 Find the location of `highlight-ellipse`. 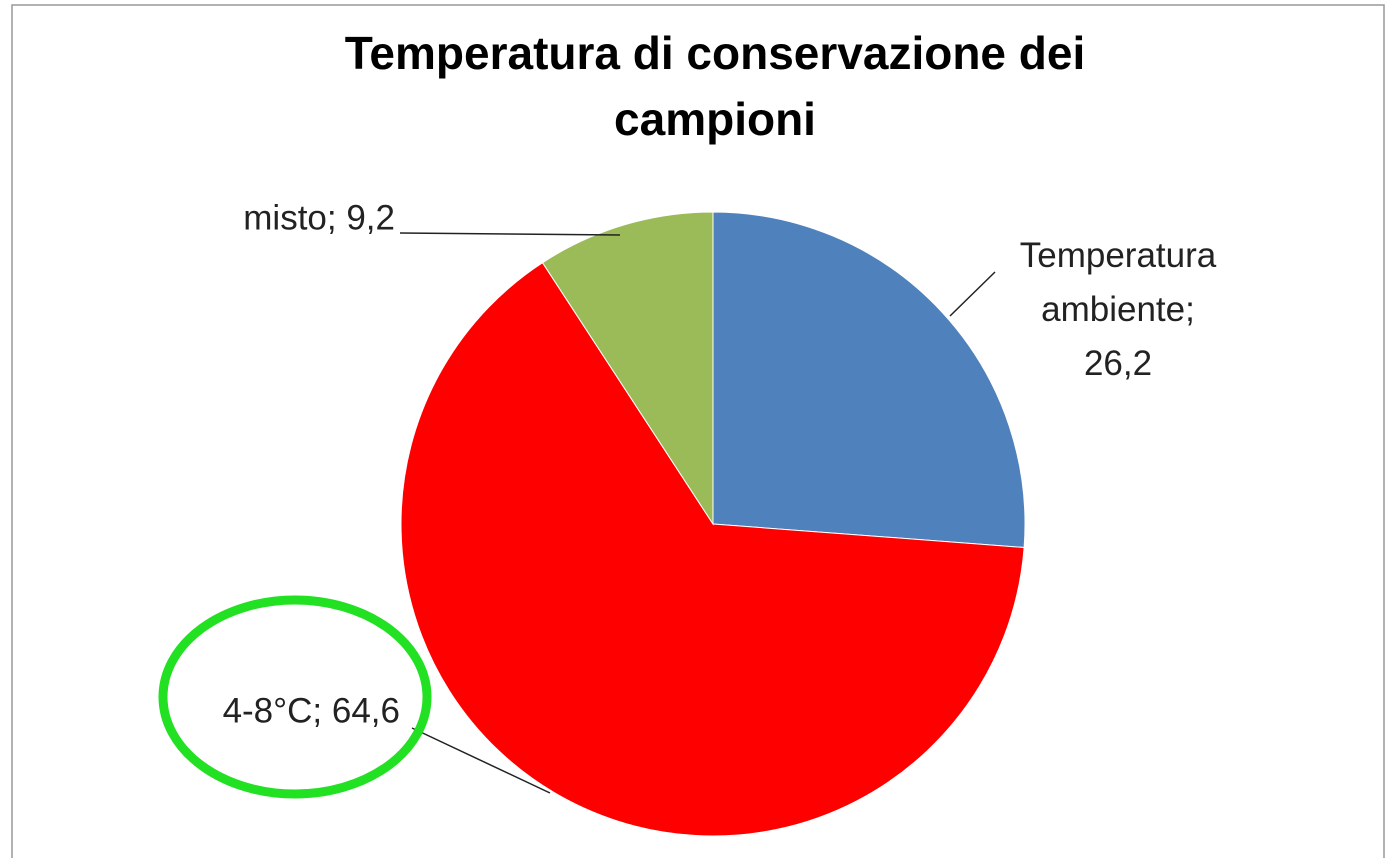

highlight-ellipse is located at coordinates (295, 697).